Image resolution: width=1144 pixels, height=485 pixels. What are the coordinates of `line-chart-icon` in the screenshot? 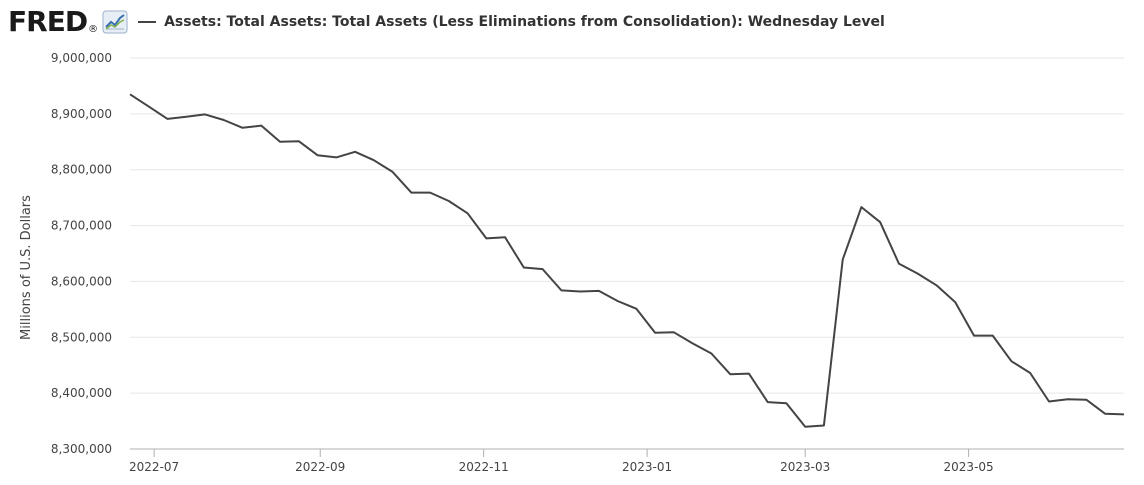 It's located at (115, 22).